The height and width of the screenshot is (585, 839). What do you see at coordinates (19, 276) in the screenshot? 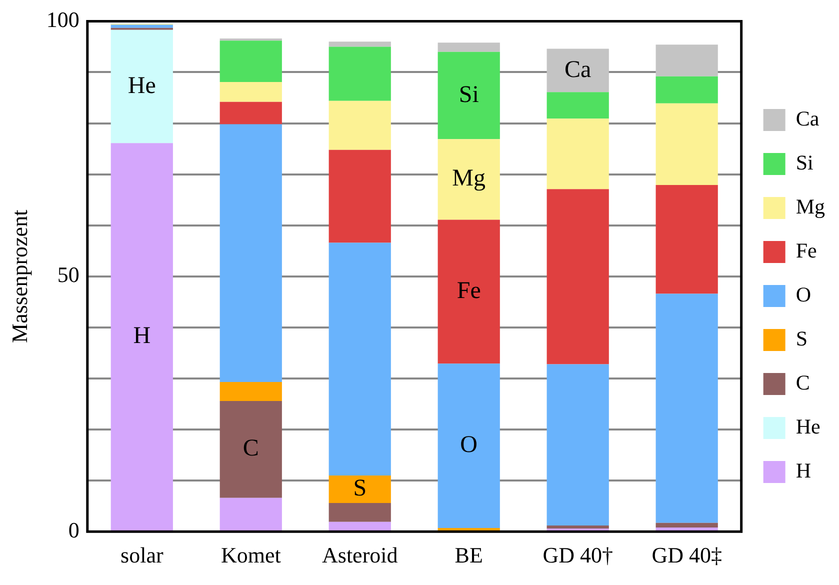
I see `y-axis-title: Massenprozent` at bounding box center [19, 276].